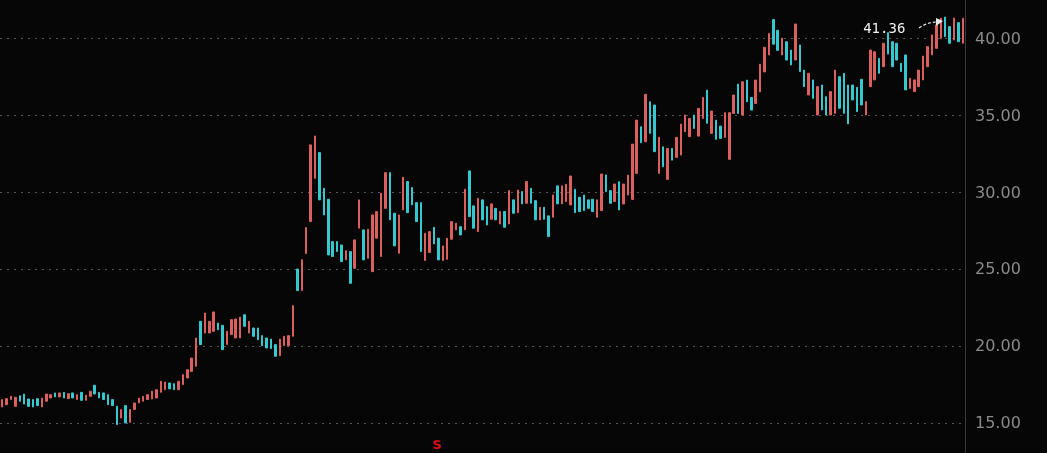 The image size is (1047, 453). Describe the element at coordinates (998, 346) in the screenshot. I see `y-tick-label: 20.00` at that location.